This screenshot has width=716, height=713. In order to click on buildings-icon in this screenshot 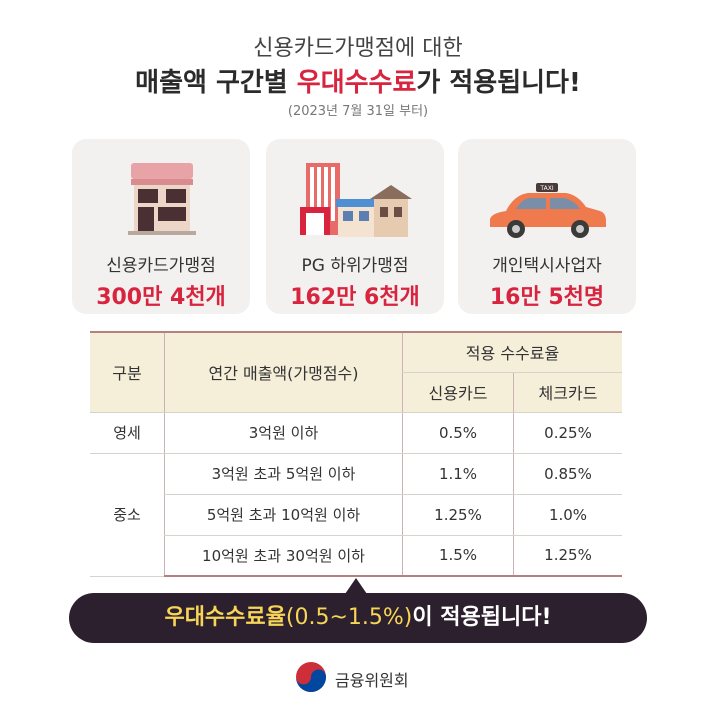, I will do `click(356, 200)`.